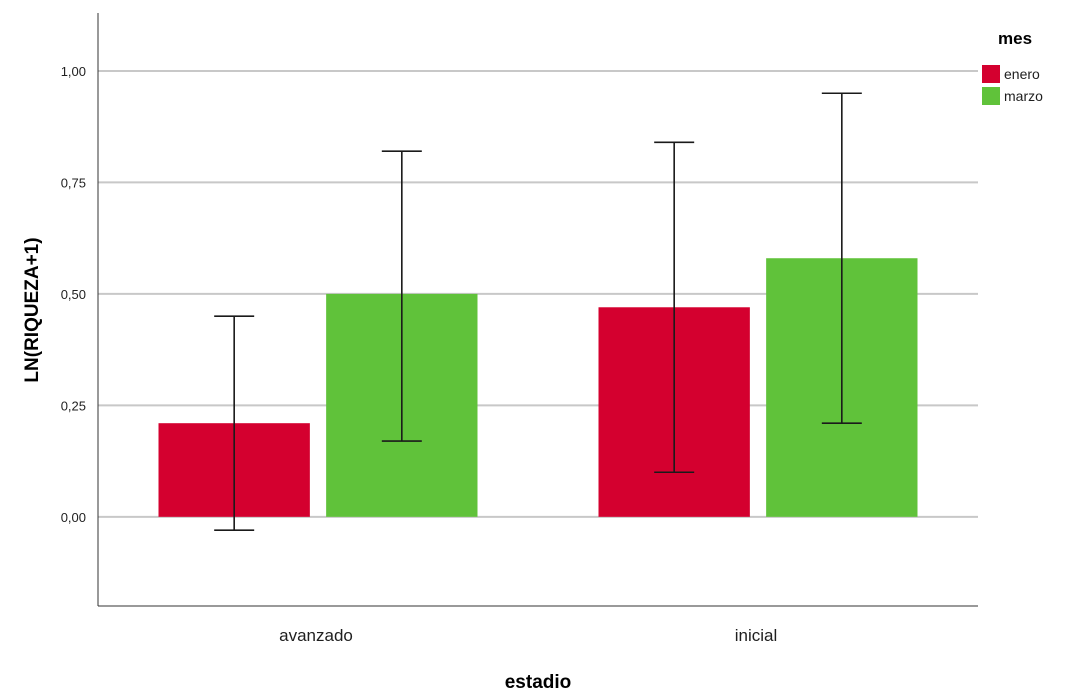 The width and height of the screenshot is (1065, 692). I want to click on legend: mes enero marzo, so click(1012, 67).